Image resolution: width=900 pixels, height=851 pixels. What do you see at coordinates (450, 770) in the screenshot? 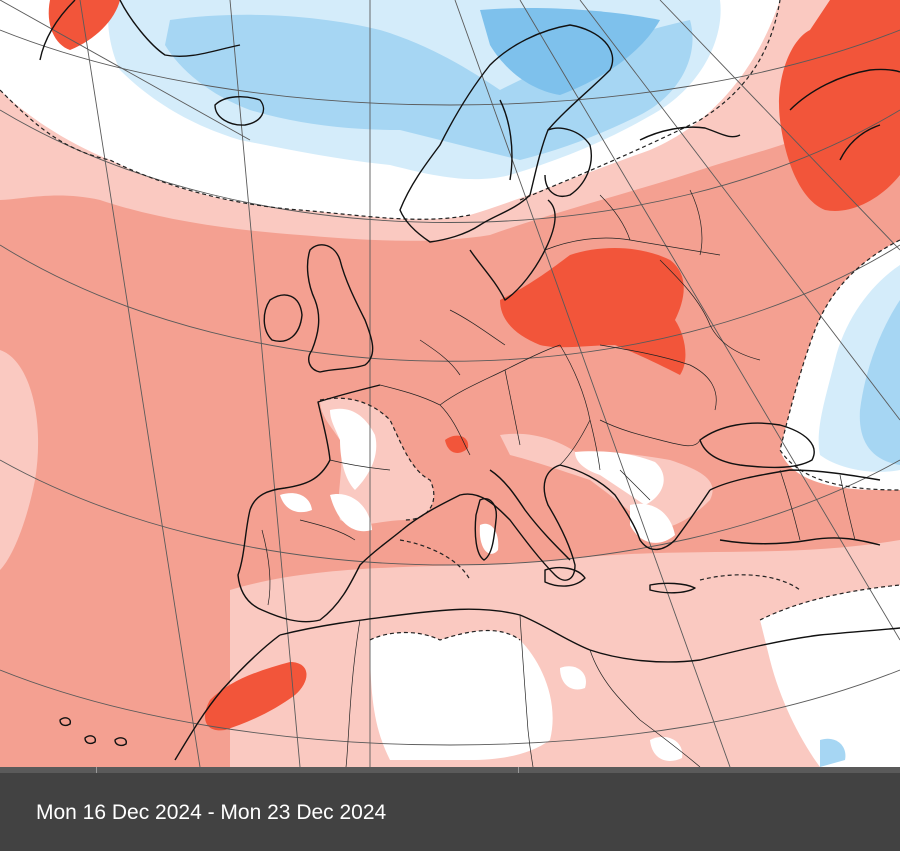
I see `timeline-track` at bounding box center [450, 770].